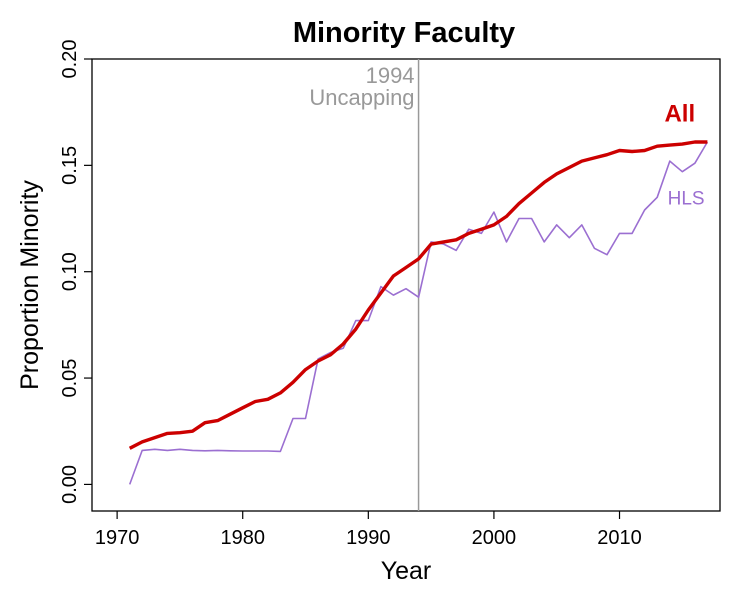 The width and height of the screenshot is (750, 600). I want to click on x-axis-title: Year, so click(406, 571).